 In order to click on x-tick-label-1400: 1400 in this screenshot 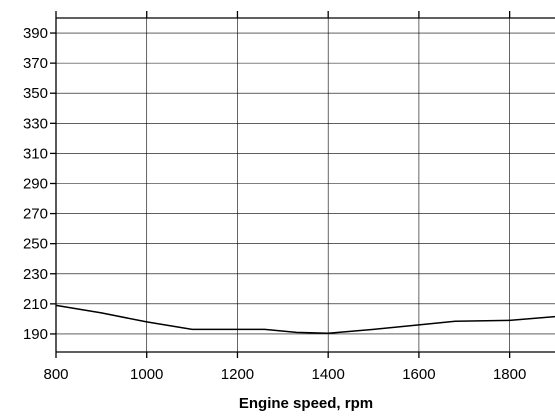, I will do `click(327, 374)`.